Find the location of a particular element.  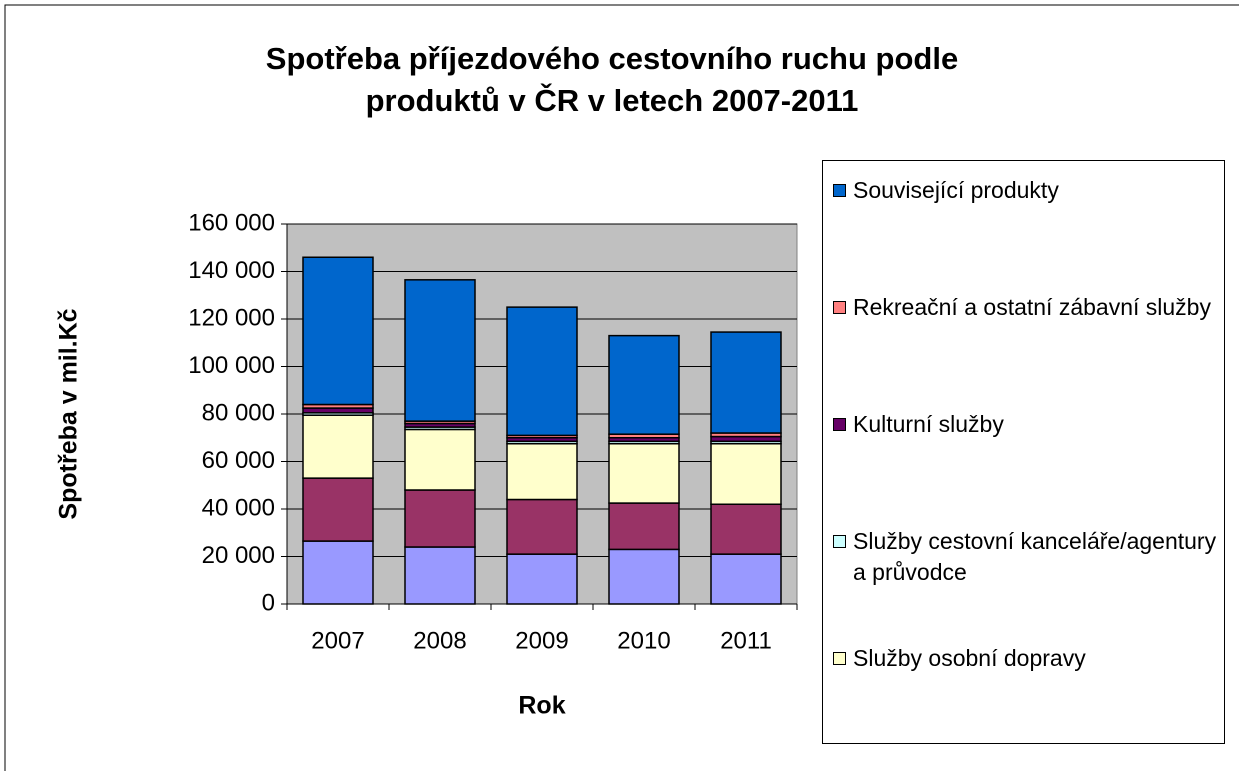

legend-entry: Rekreační a ostatní zábavní služby is located at coordinates (1033, 307).